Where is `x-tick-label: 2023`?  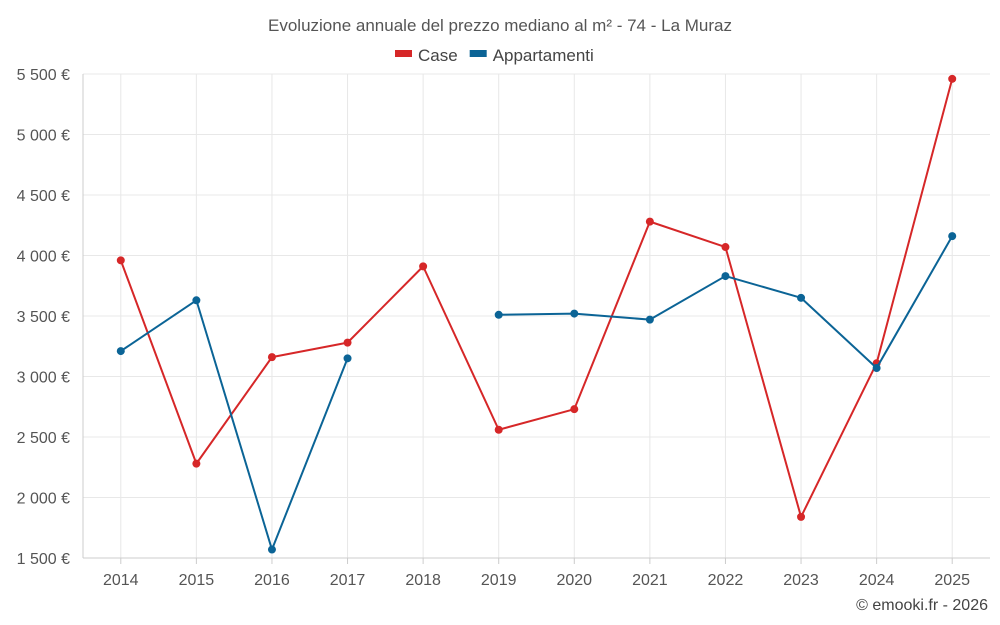 x-tick-label: 2023 is located at coordinates (801, 580).